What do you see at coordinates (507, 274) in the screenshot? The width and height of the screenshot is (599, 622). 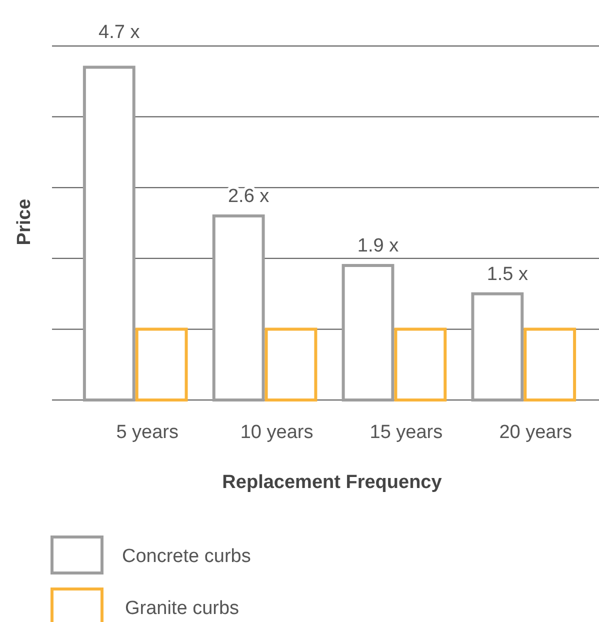 I see `data-label: 1.5 x` at bounding box center [507, 274].